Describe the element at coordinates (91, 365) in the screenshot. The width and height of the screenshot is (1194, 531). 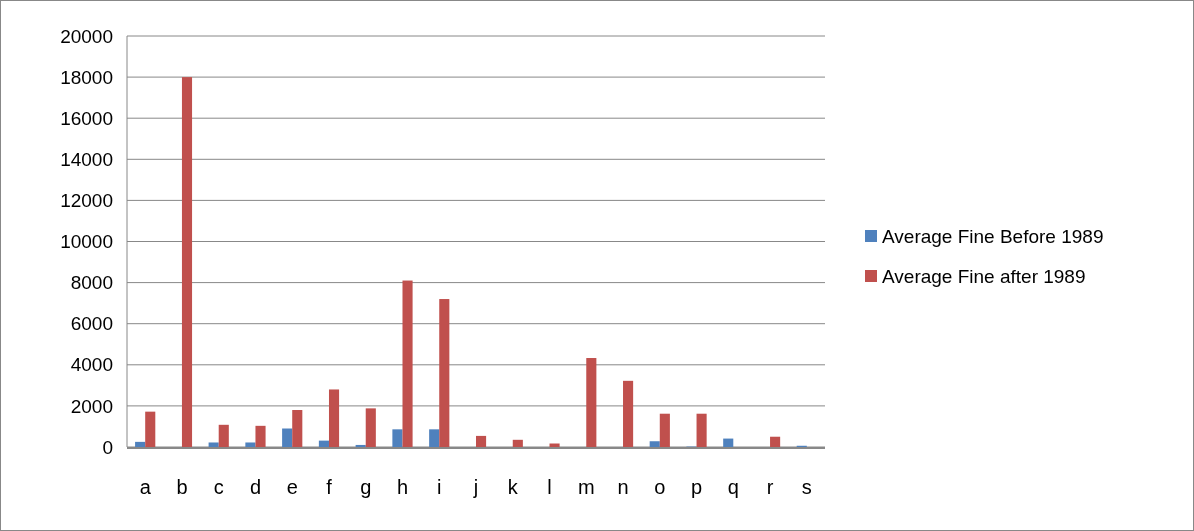
I see `y-tick-label: 4000` at that location.